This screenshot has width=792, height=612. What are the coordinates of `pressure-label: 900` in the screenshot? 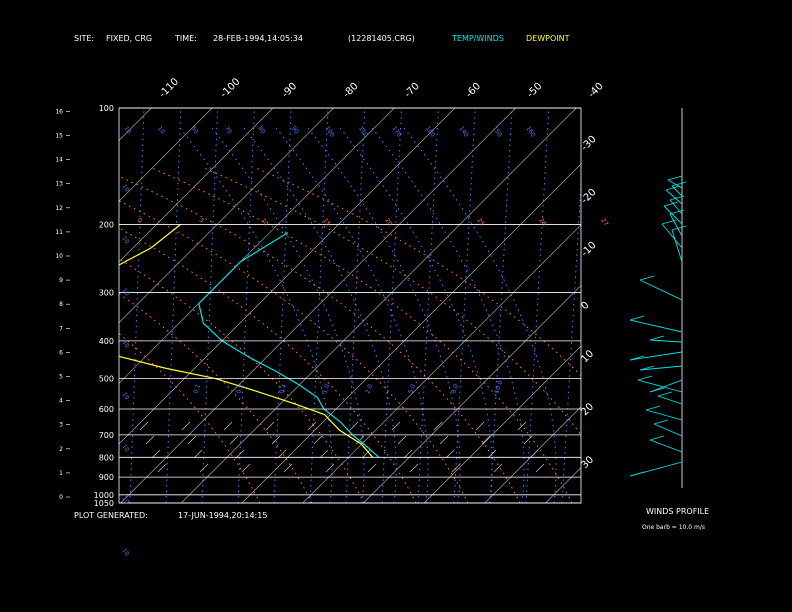 It's located at (106, 477).